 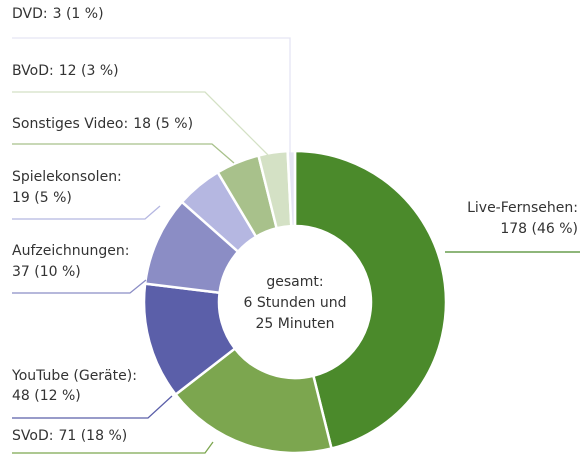 What do you see at coordinates (295, 324) in the screenshot?
I see `center-label: 25 Minuten` at bounding box center [295, 324].